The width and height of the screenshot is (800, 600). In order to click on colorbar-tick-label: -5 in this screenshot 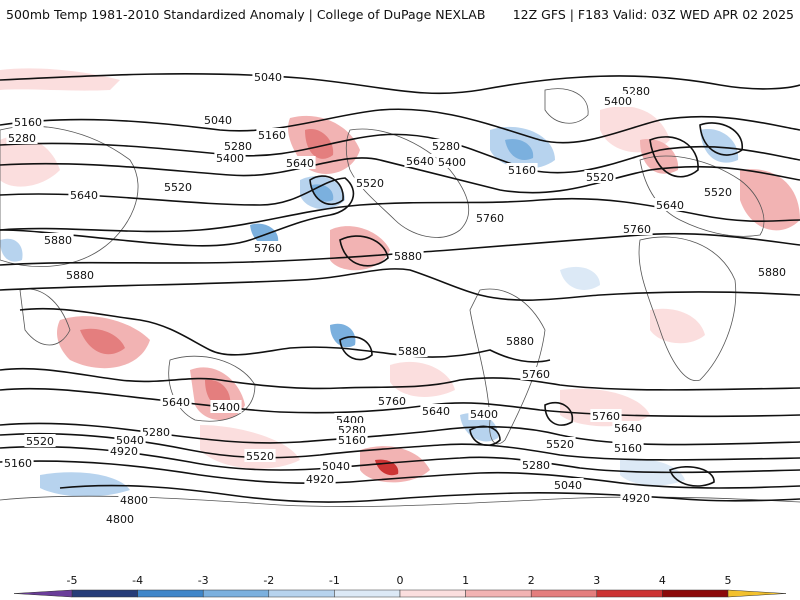, I will do `click(72, 580)`.